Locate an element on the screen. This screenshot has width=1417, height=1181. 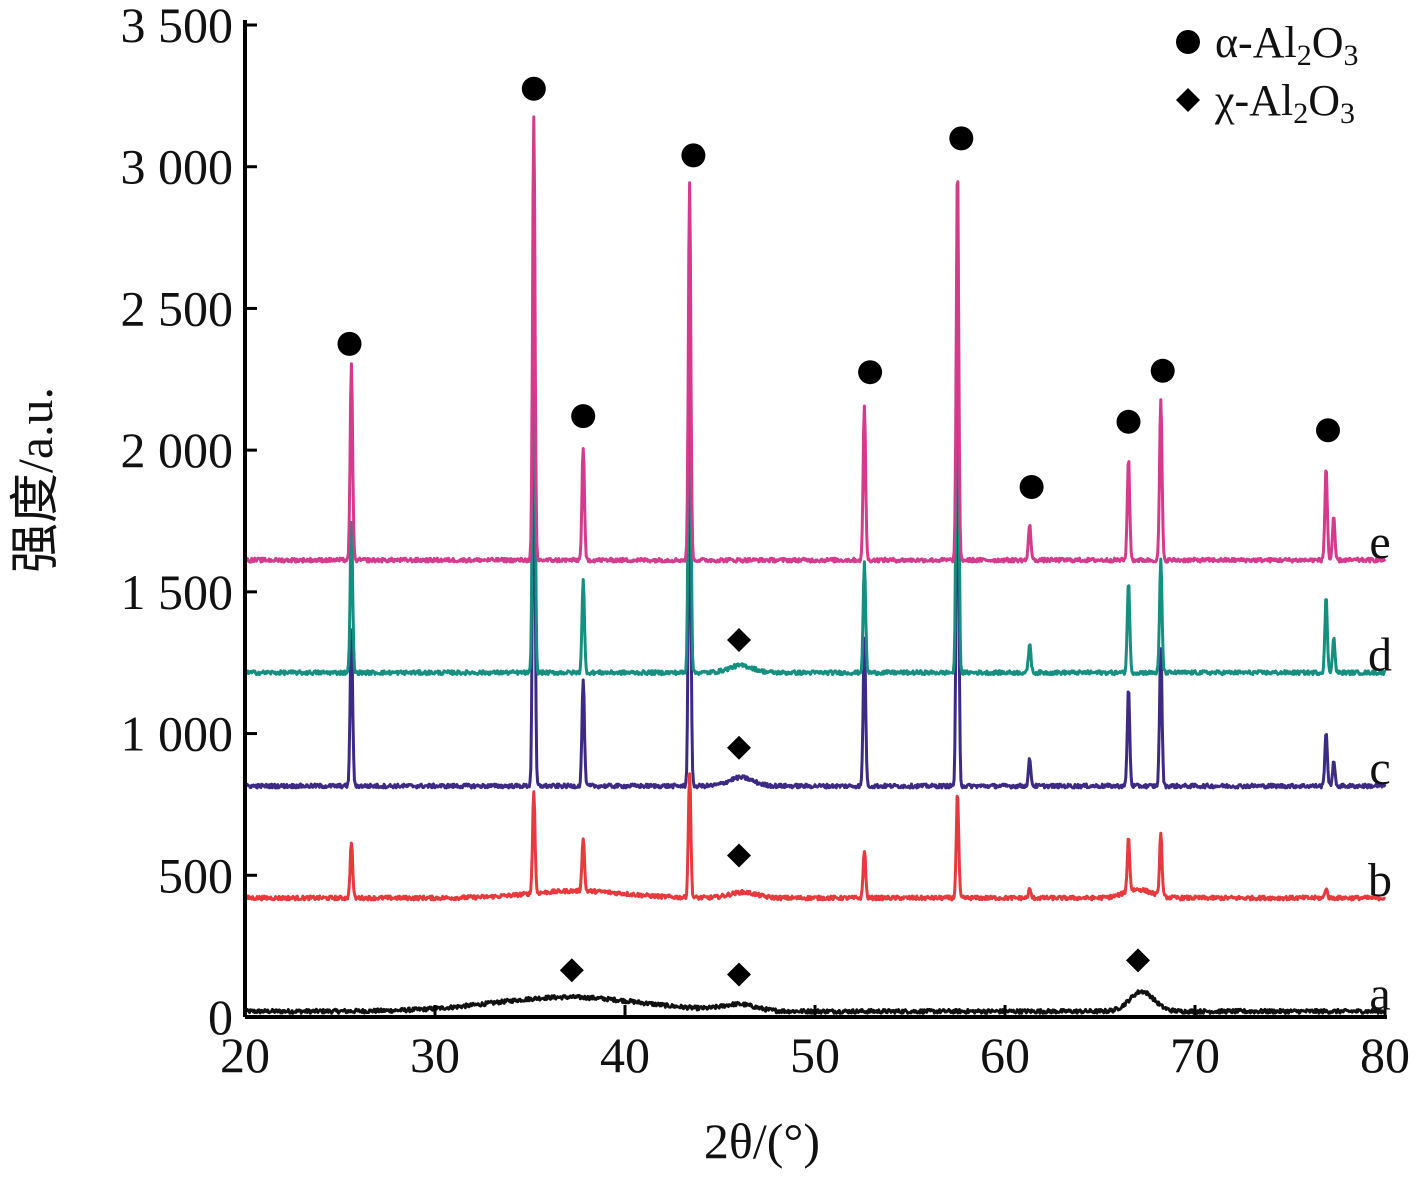
legend-chi-marker is located at coordinates (1188, 100).